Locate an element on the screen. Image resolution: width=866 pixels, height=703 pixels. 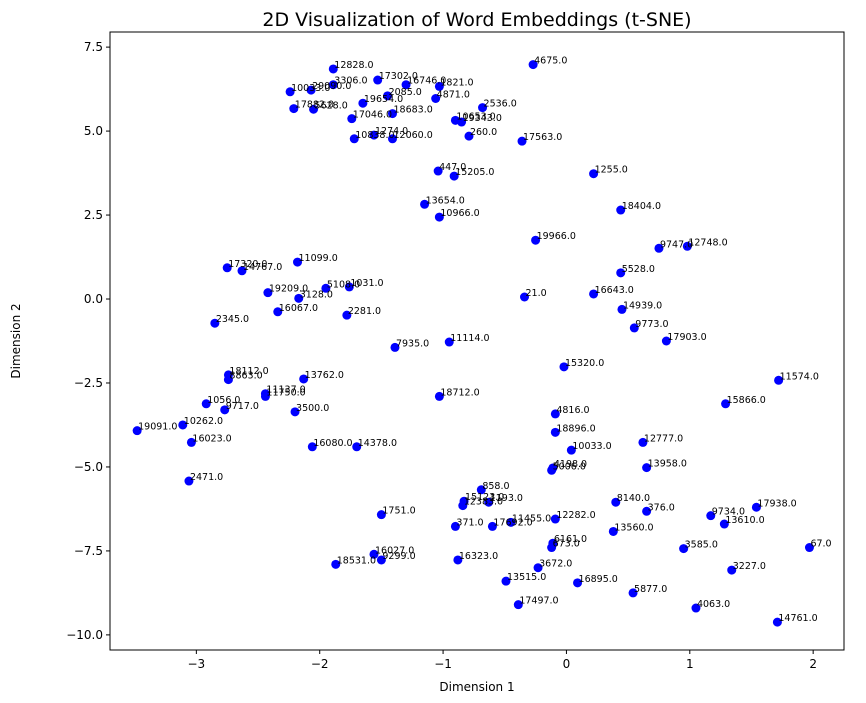
point-label: 5877.0 is located at coordinates (650, 589).